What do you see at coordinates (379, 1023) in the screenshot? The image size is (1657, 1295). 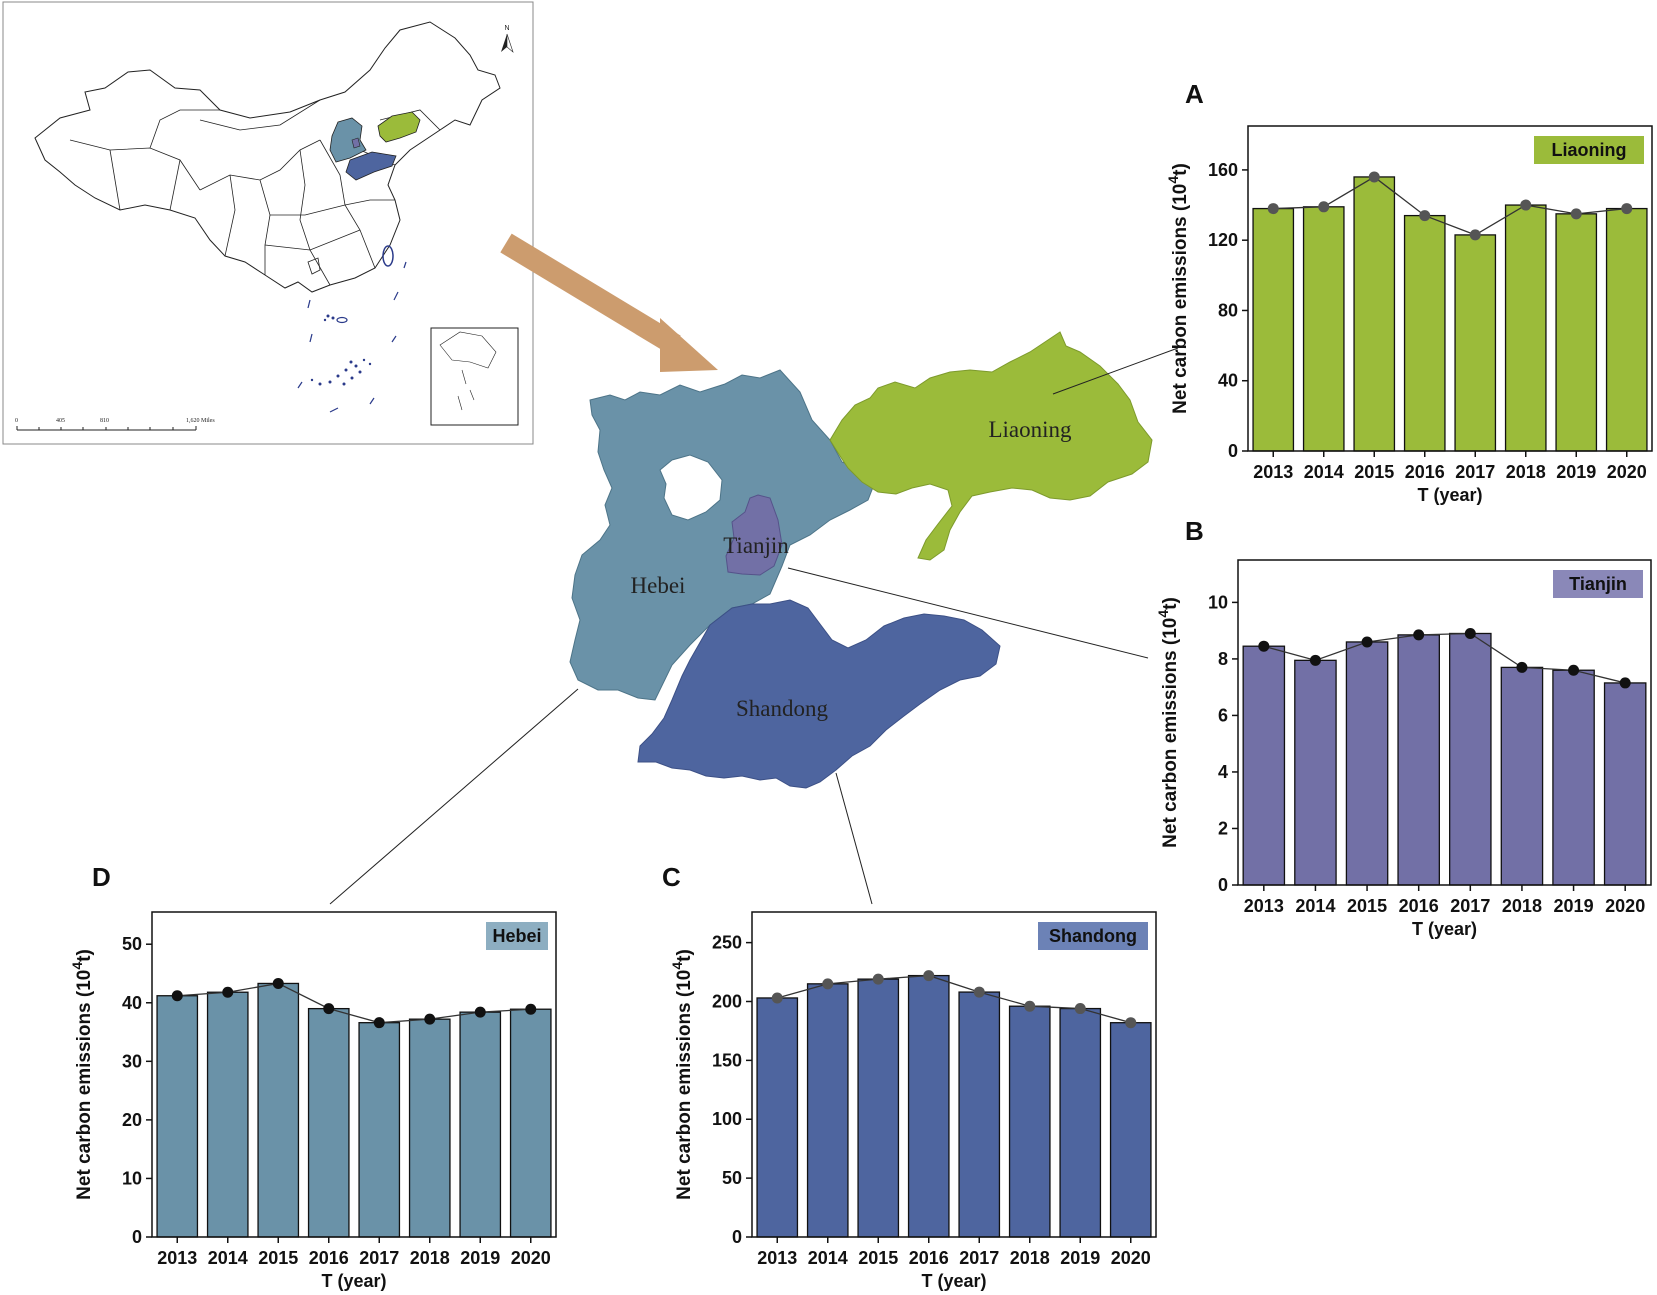 I see `point-2017` at bounding box center [379, 1023].